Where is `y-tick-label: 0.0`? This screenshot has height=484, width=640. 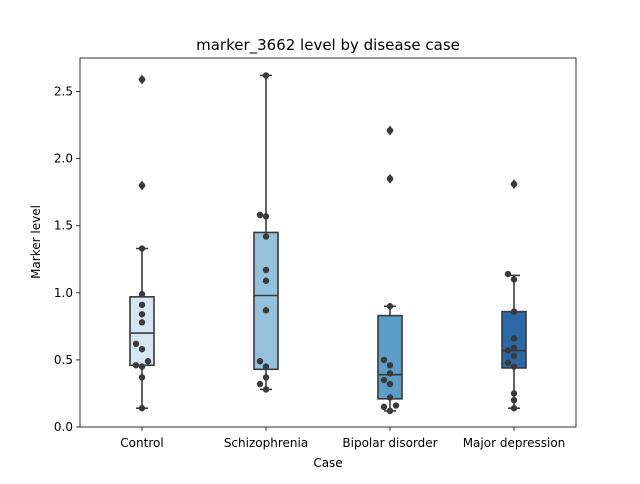 y-tick-label: 0.0 is located at coordinates (63, 427).